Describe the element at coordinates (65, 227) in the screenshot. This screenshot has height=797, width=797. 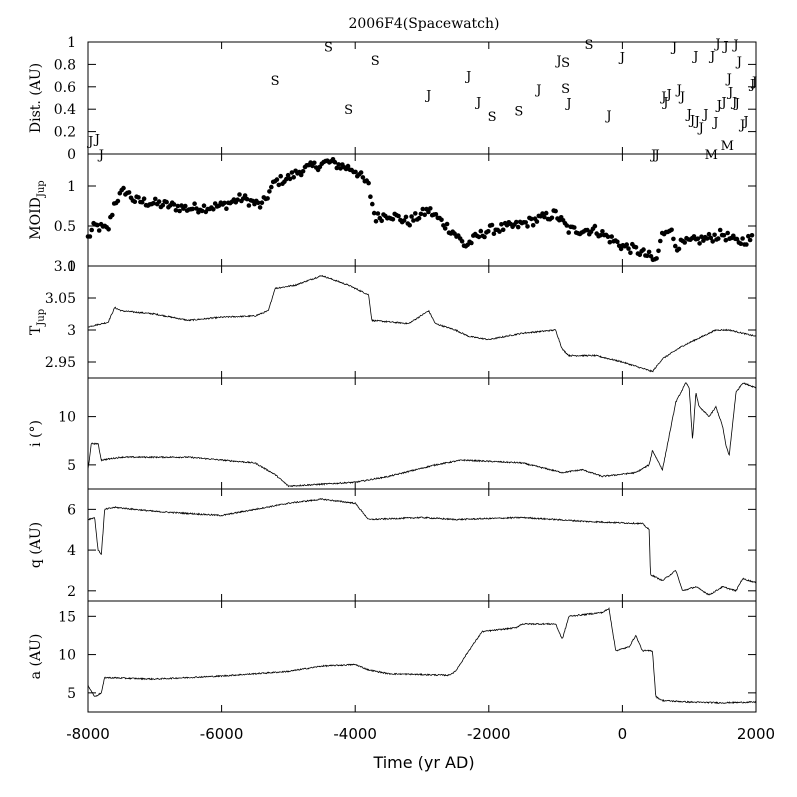
I see `y-tick-label: 0.5` at that location.